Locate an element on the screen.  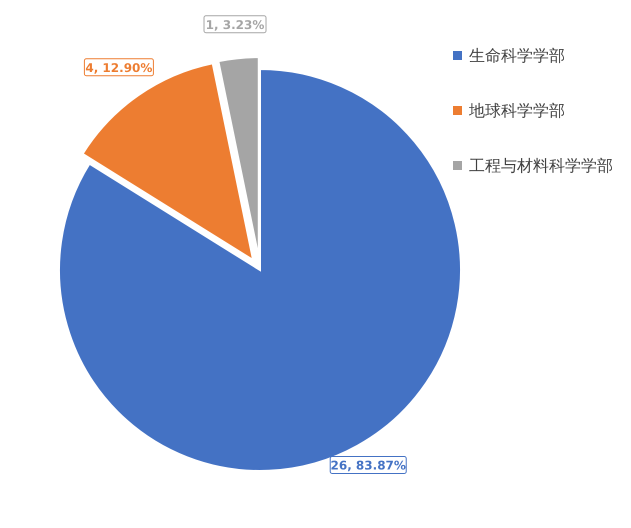
data-label: 1, 3.23% is located at coordinates (235, 25).